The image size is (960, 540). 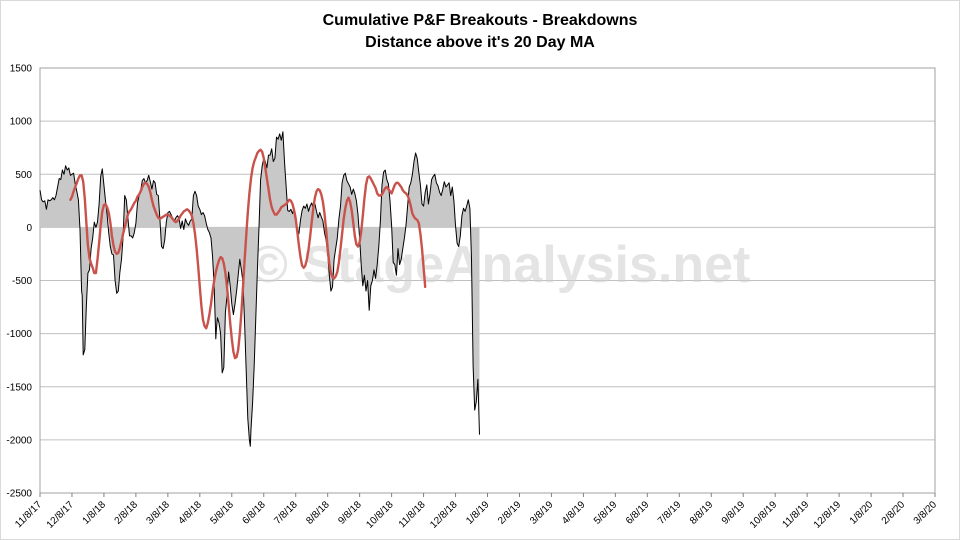 I want to click on x-tick-label: 3/8/19, so click(x=542, y=513).